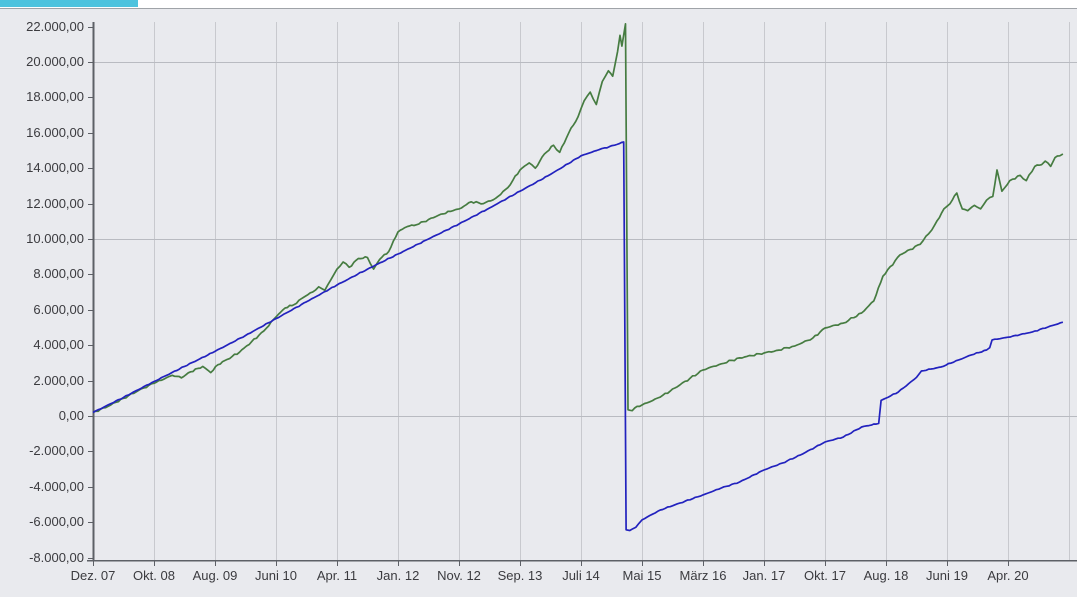  I want to click on x-tick-label: Apr. 20, so click(1008, 575).